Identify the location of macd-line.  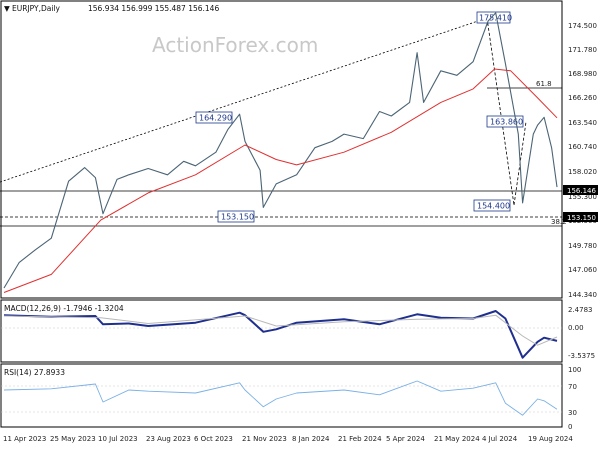
(280, 334).